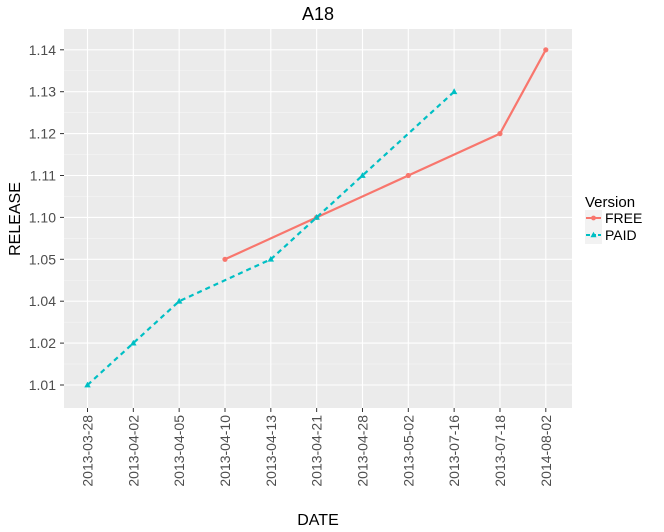  What do you see at coordinates (318, 14) in the screenshot?
I see `chart-title: A18` at bounding box center [318, 14].